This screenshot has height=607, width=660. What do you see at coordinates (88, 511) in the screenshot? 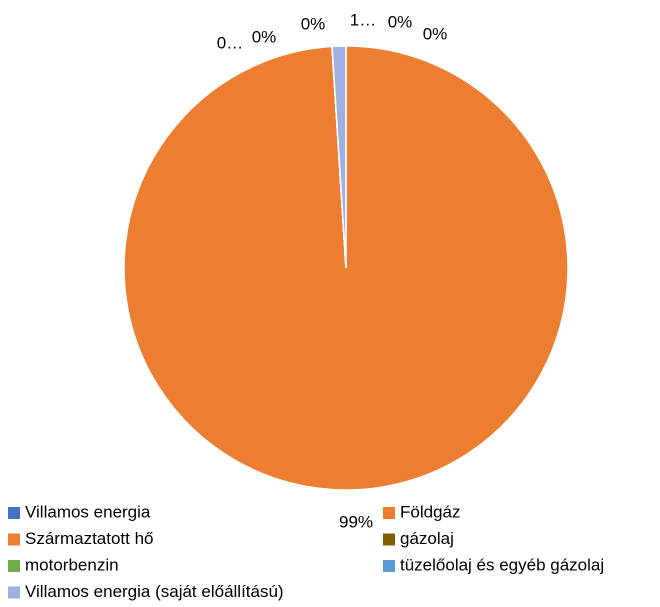
I see `legend-label: Villamos energia` at bounding box center [88, 511].